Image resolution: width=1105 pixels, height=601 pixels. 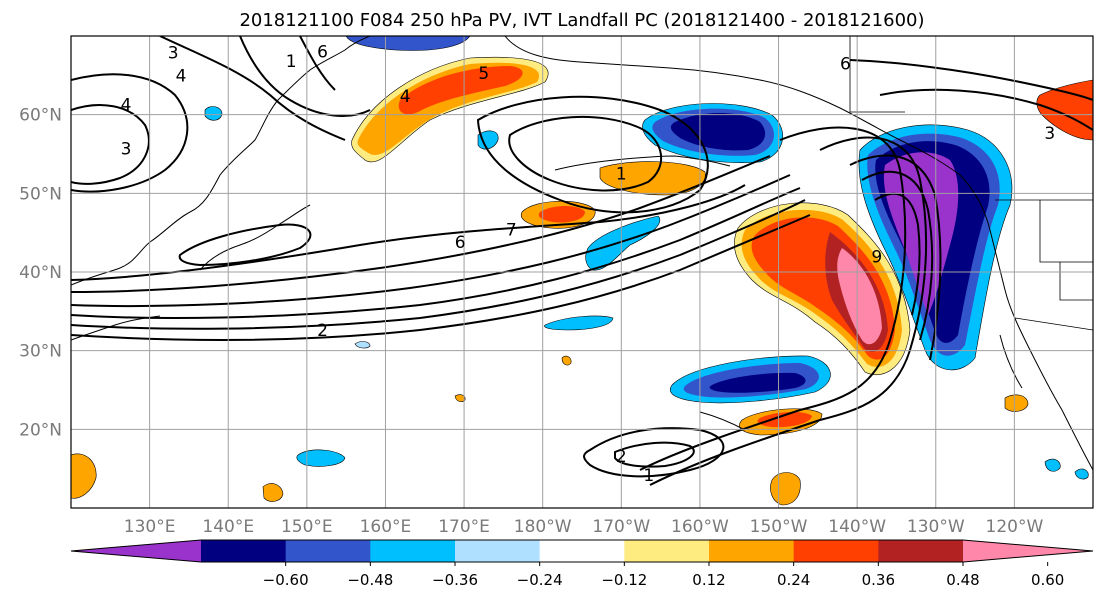 I want to click on pv-contour-west-closed, so click(x=245, y=245).